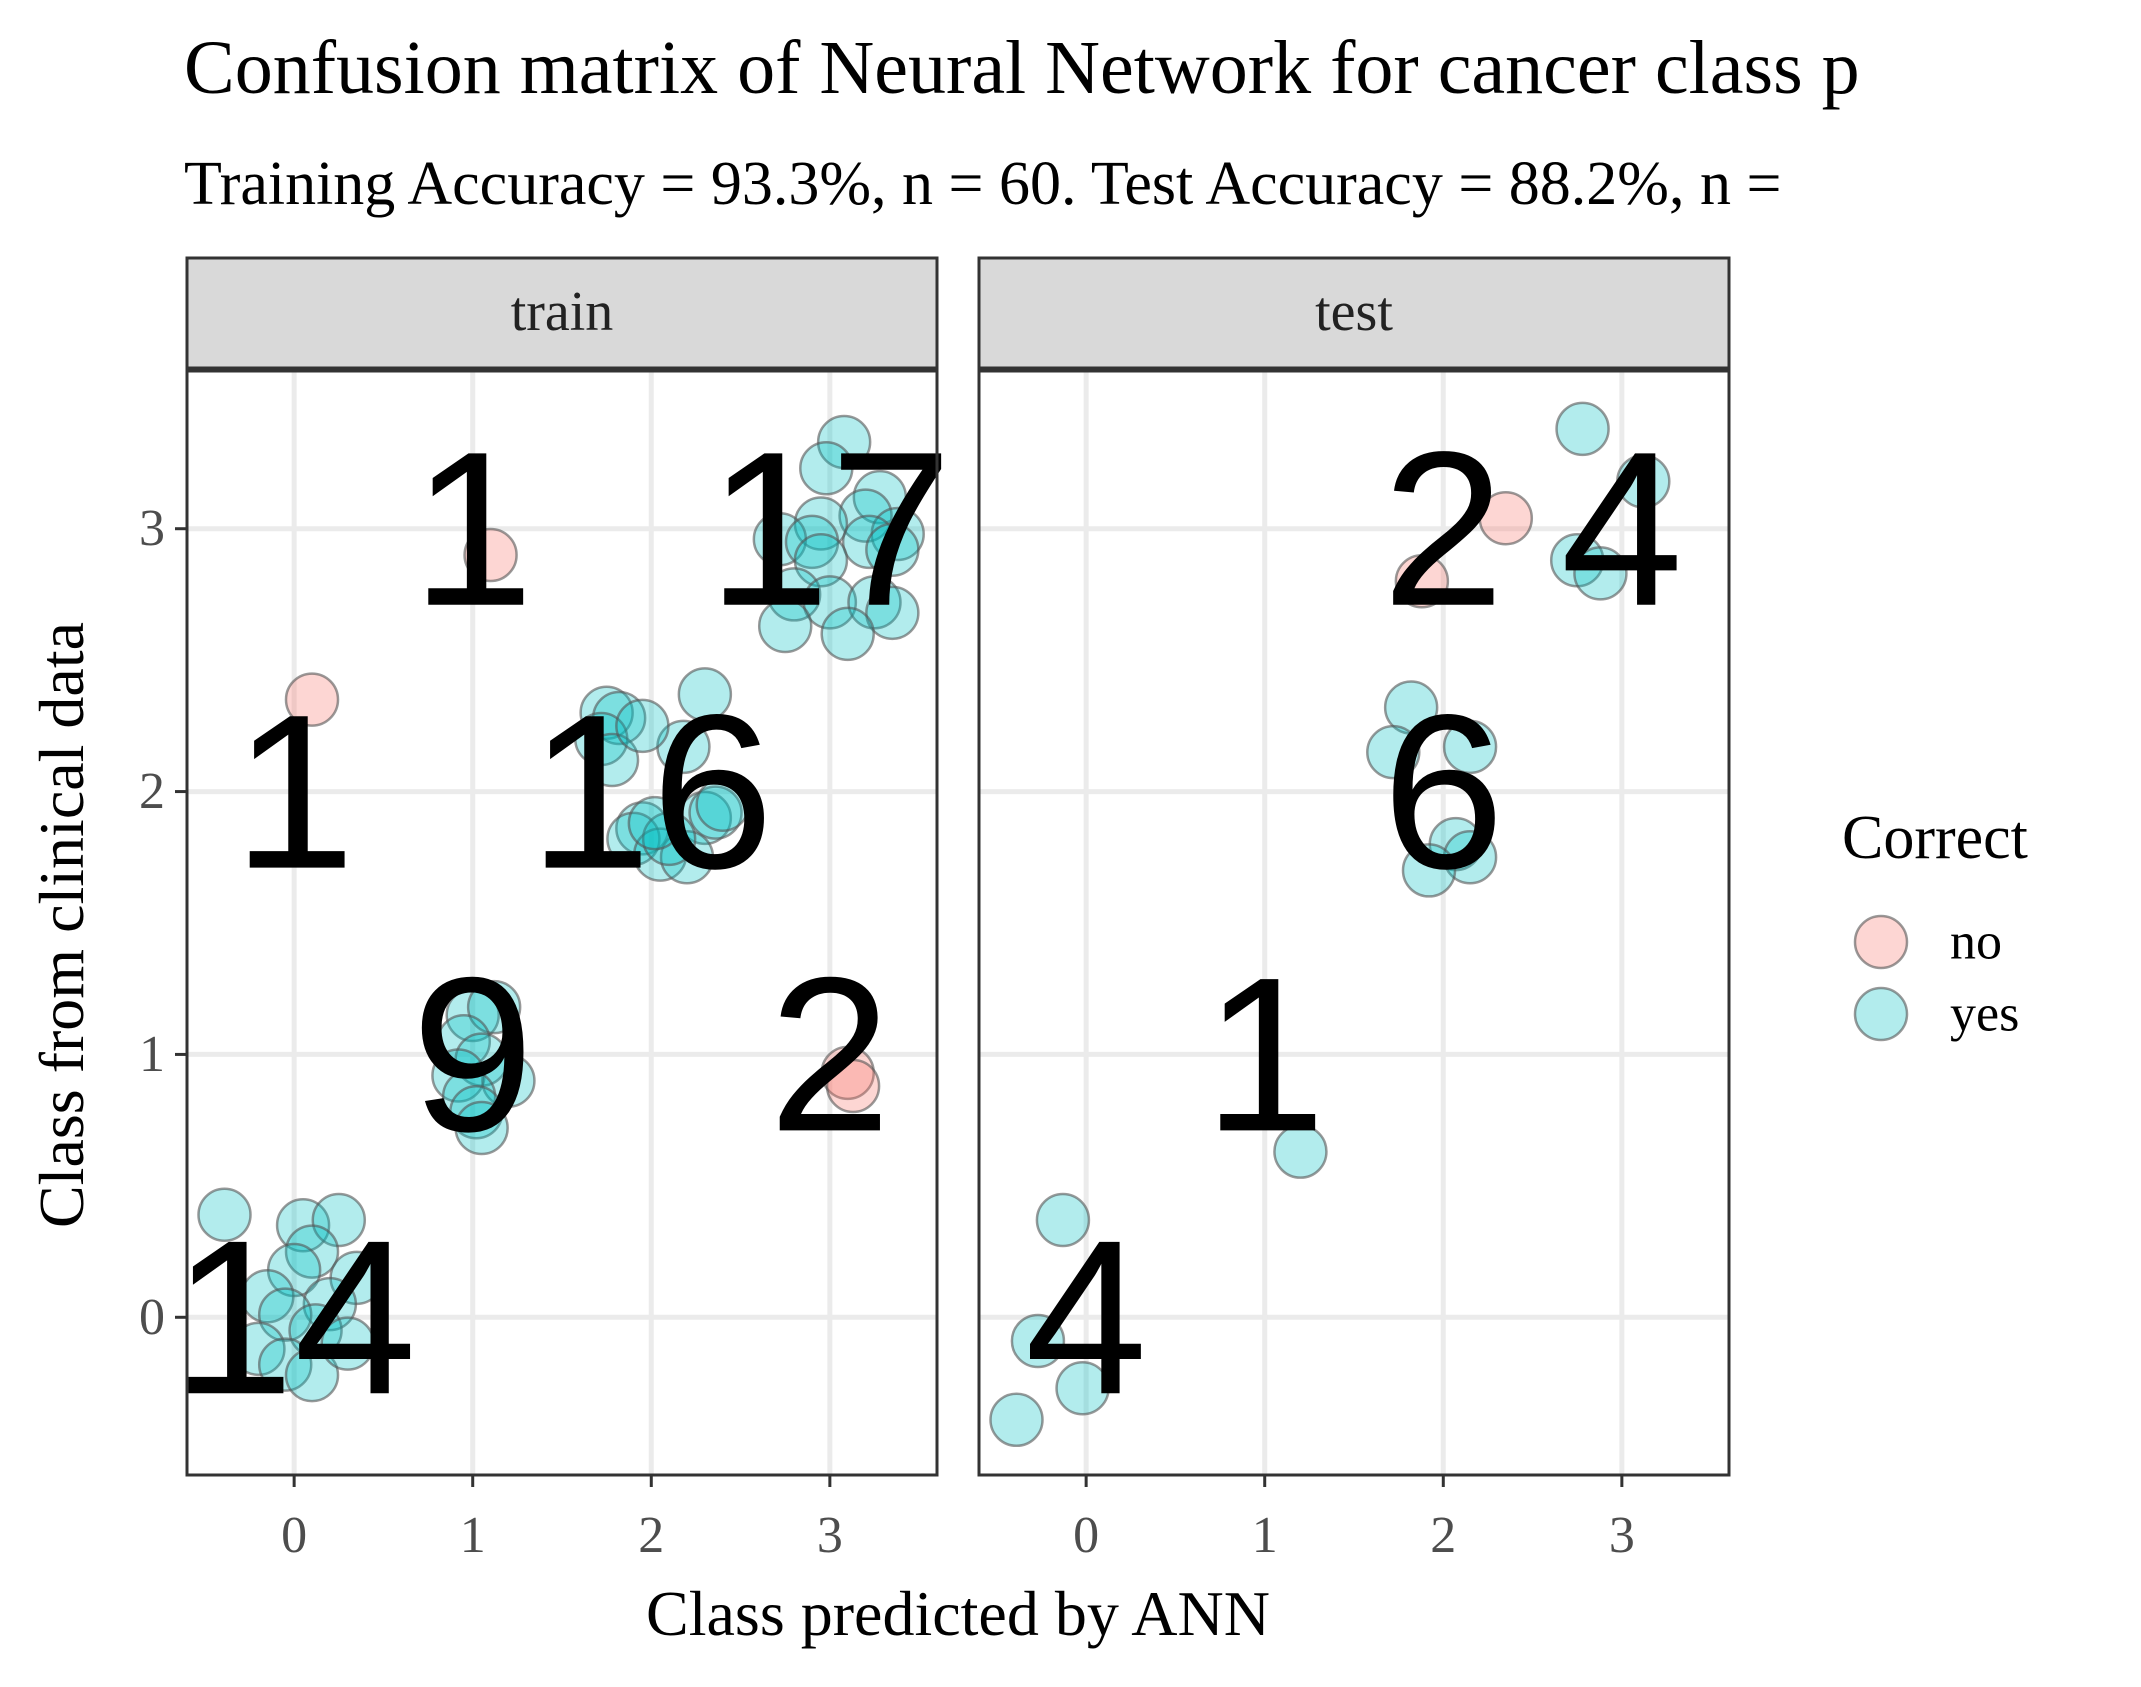 The image size is (2141, 1687). Describe the element at coordinates (152, 1317) in the screenshot. I see `y-tick-label: 0` at that location.